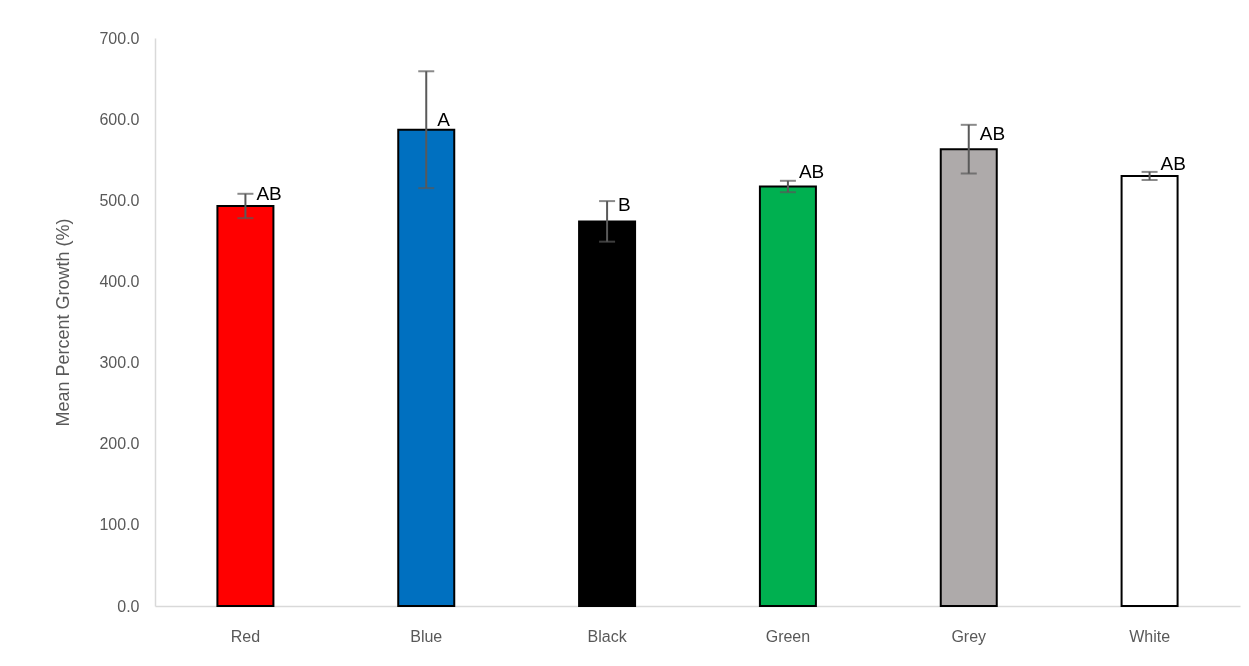  What do you see at coordinates (245, 636) in the screenshot?
I see `x-tick-label: Red` at bounding box center [245, 636].